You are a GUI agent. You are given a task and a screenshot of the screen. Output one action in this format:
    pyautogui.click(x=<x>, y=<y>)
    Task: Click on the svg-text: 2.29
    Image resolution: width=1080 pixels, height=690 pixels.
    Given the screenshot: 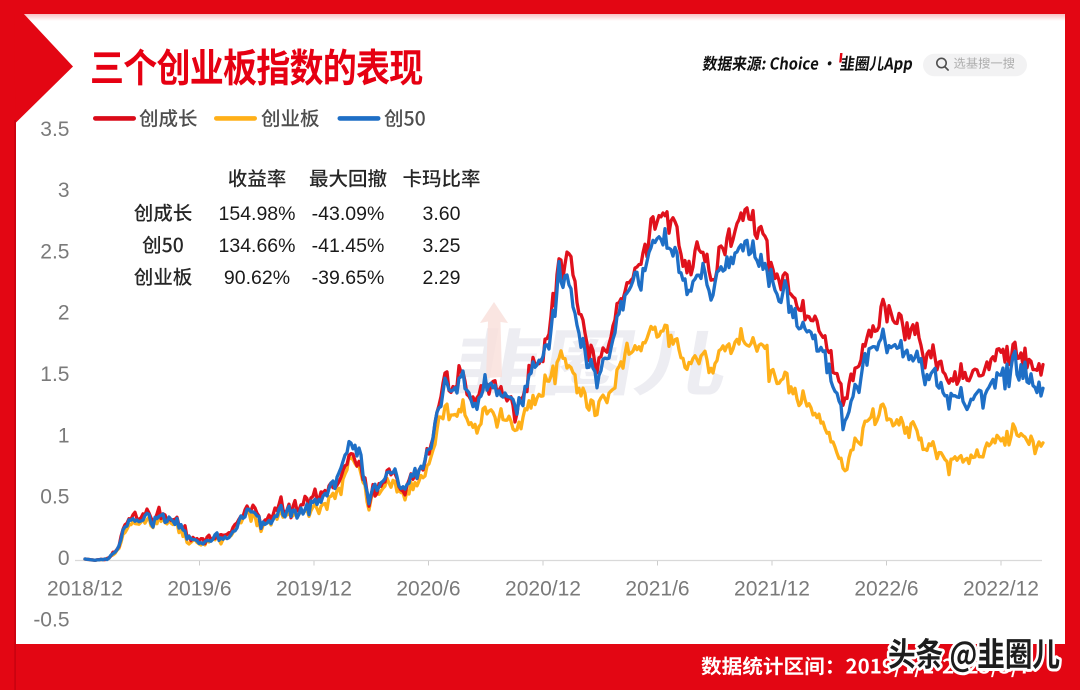 What is the action you would take?
    pyautogui.click(x=442, y=278)
    